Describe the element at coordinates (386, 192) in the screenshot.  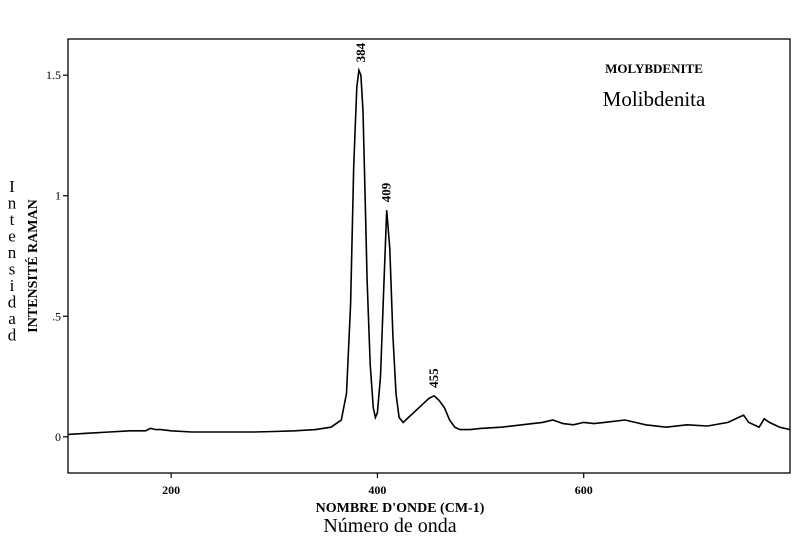
I see `peak-label: 409` at that location.